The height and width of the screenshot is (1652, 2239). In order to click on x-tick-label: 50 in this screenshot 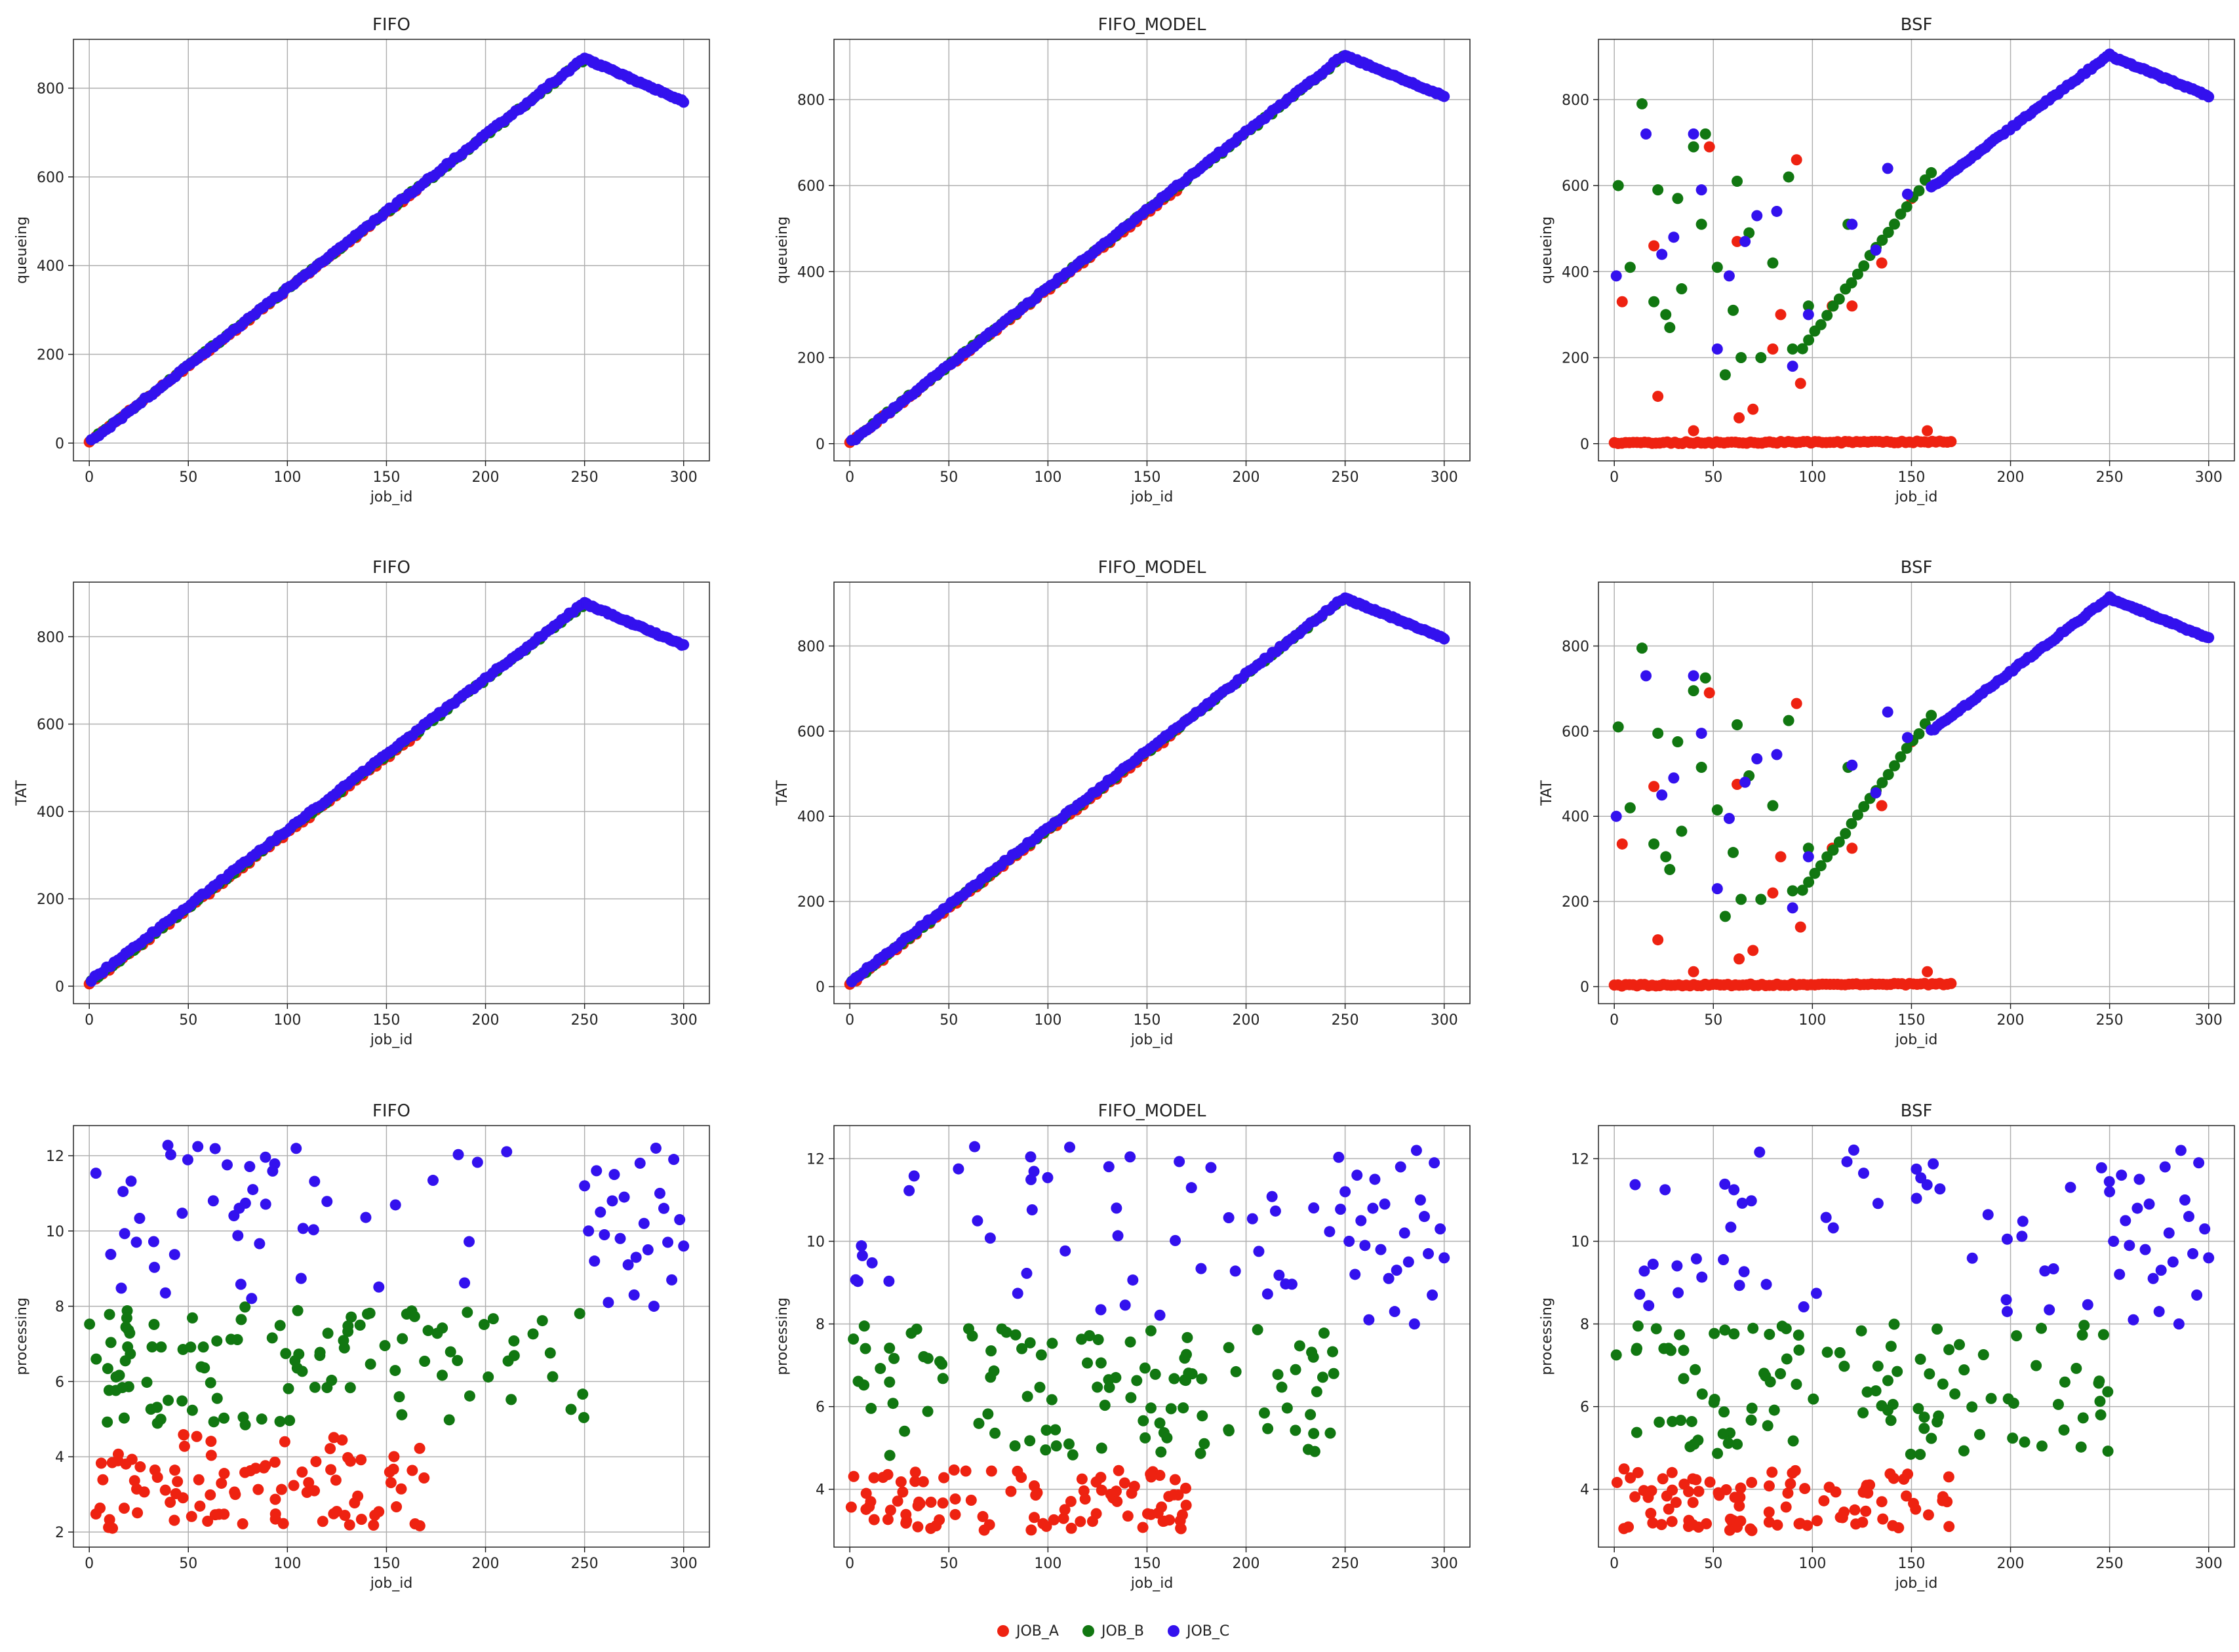, I will do `click(949, 1020)`.